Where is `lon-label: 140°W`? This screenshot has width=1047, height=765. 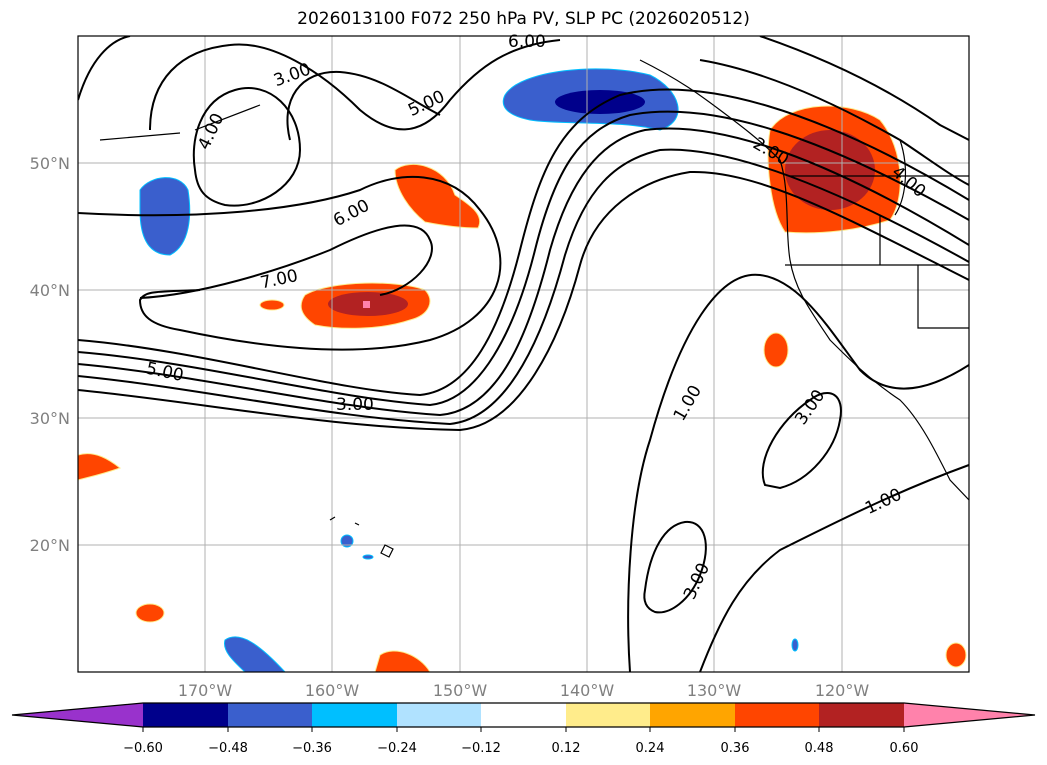
lon-label: 140°W is located at coordinates (587, 690).